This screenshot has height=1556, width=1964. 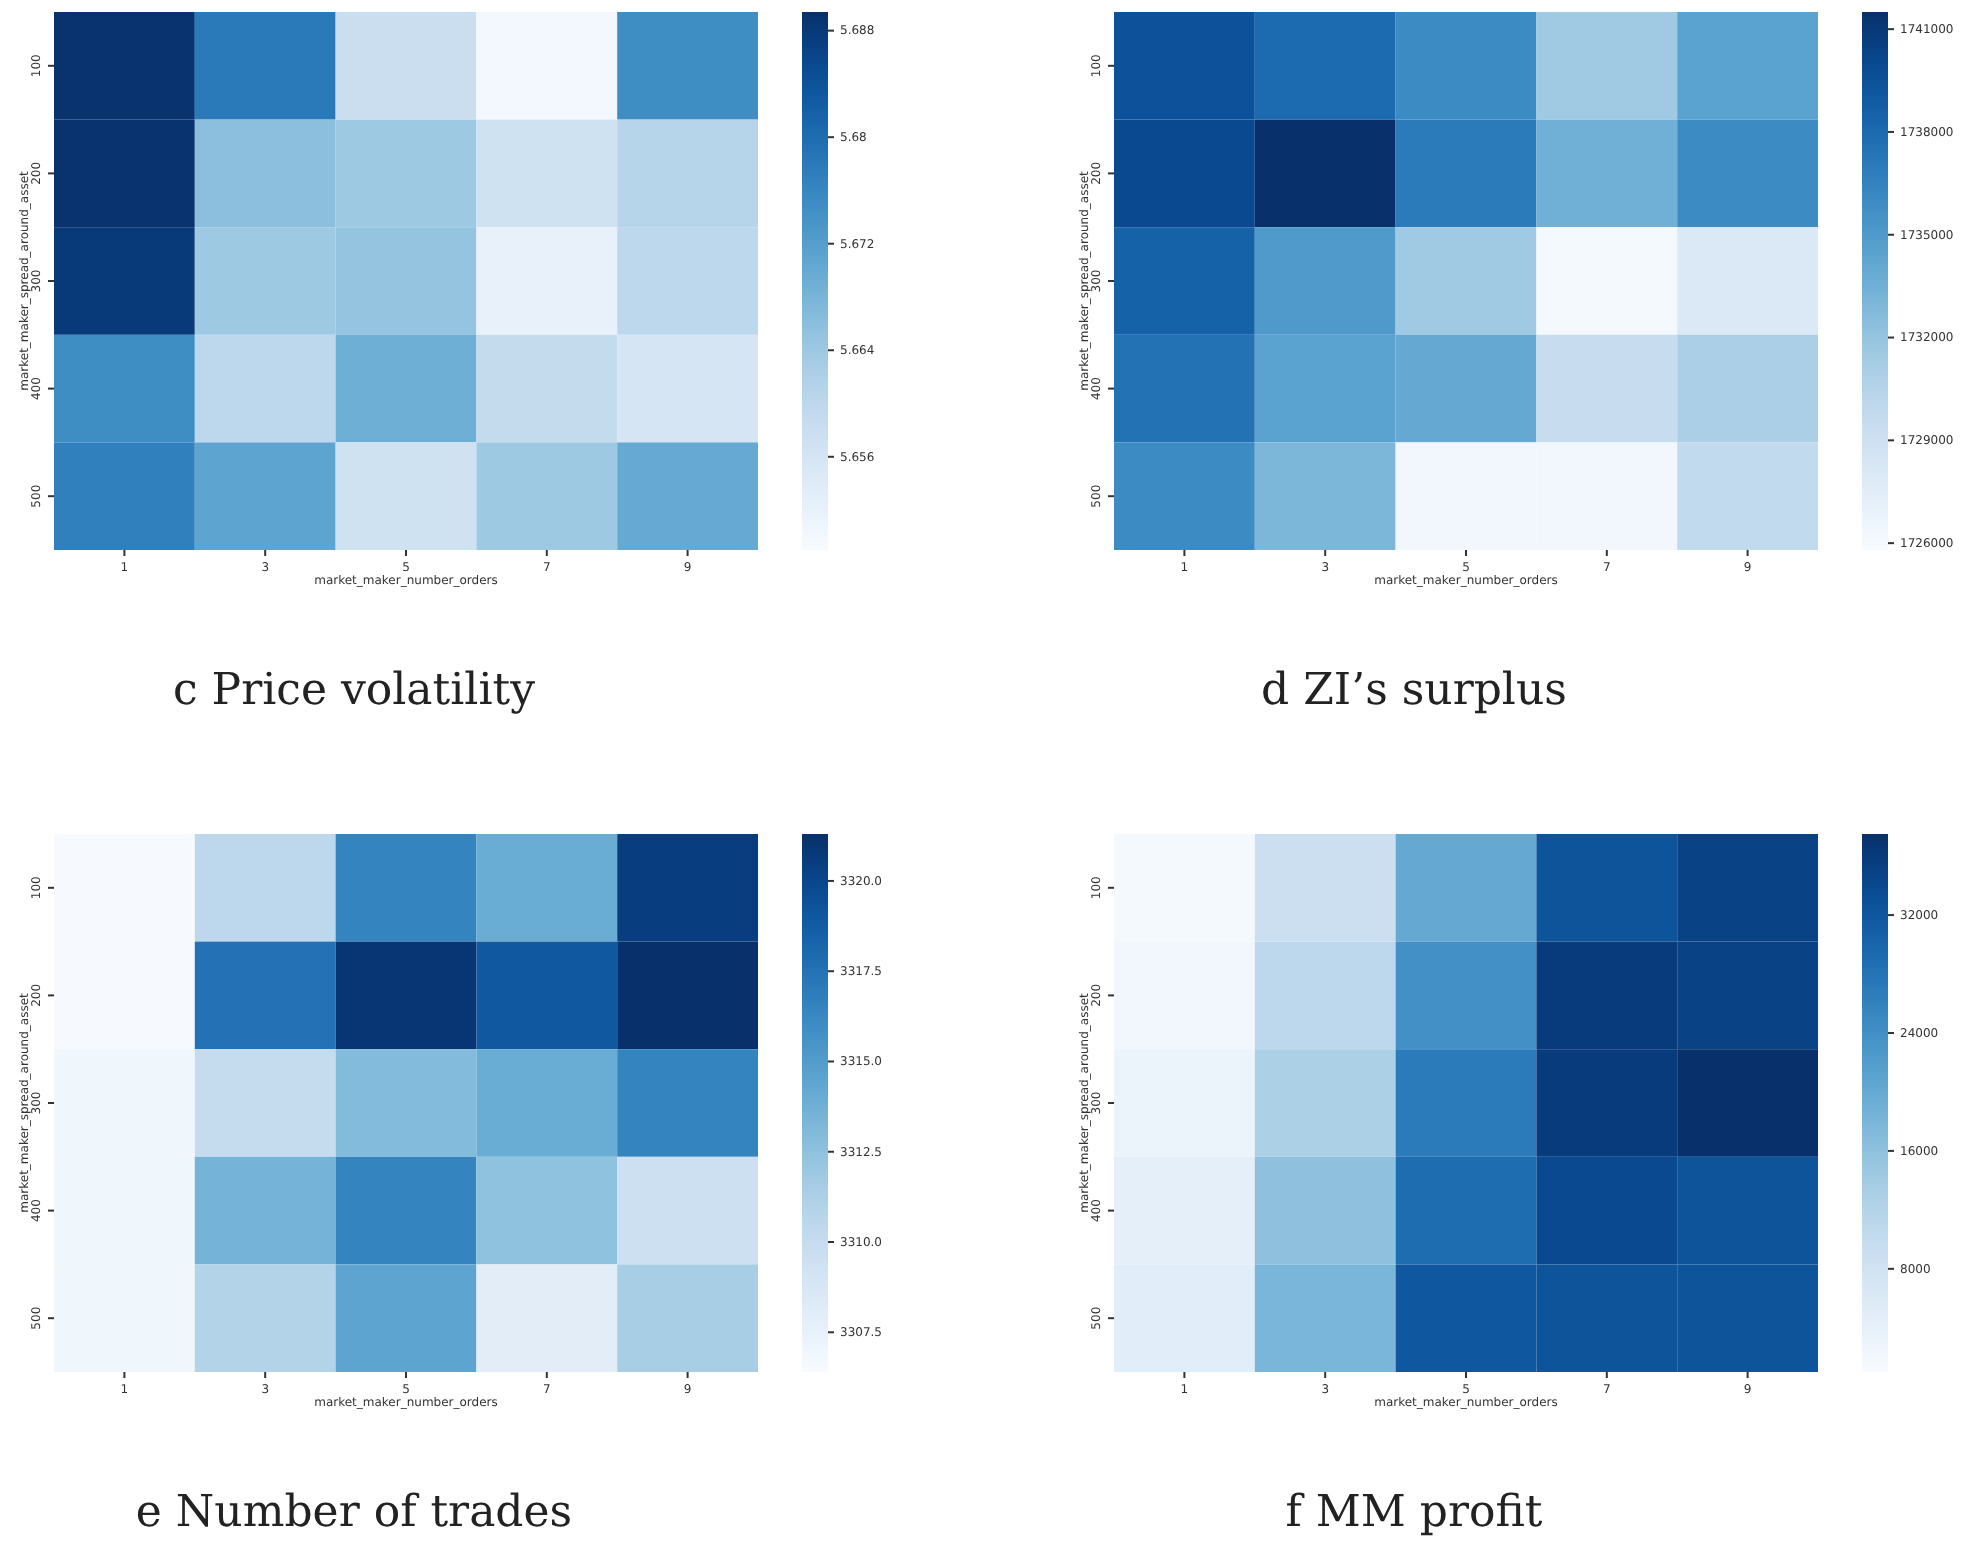 What do you see at coordinates (354, 1513) in the screenshot?
I see `text: e Number of trades` at bounding box center [354, 1513].